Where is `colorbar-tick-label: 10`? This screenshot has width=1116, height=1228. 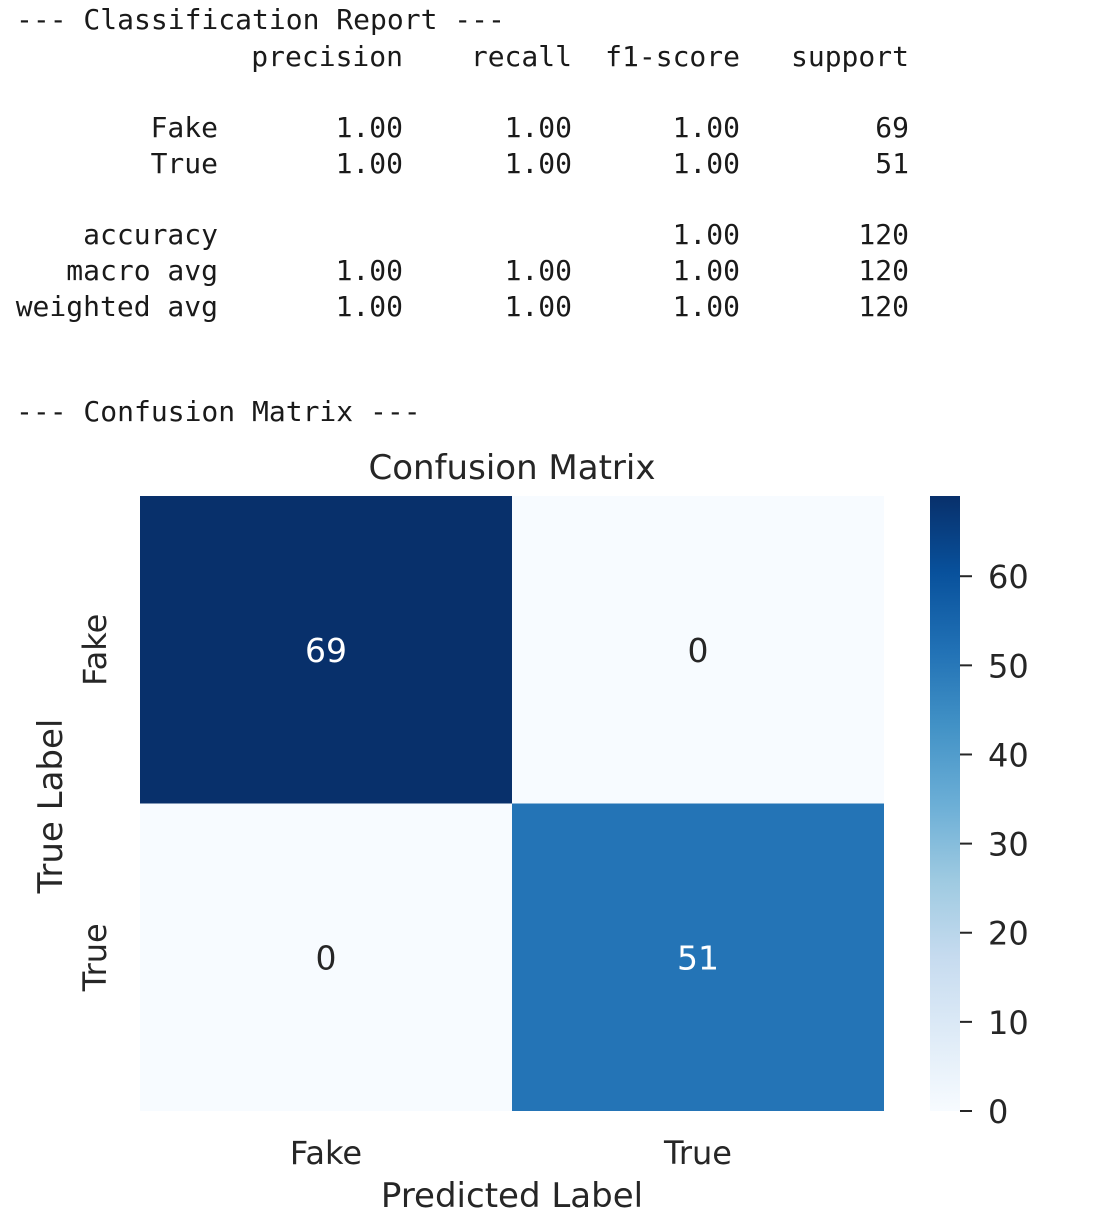 colorbar-tick-label: 10 is located at coordinates (1008, 1023).